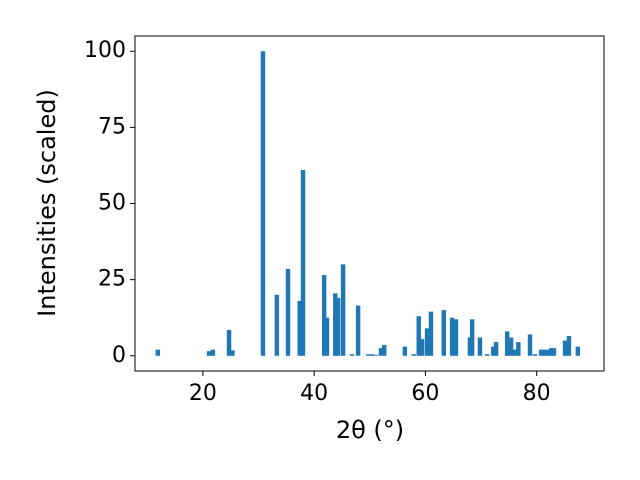  What do you see at coordinates (425, 393) in the screenshot?
I see `x-tick-label: 60` at bounding box center [425, 393].